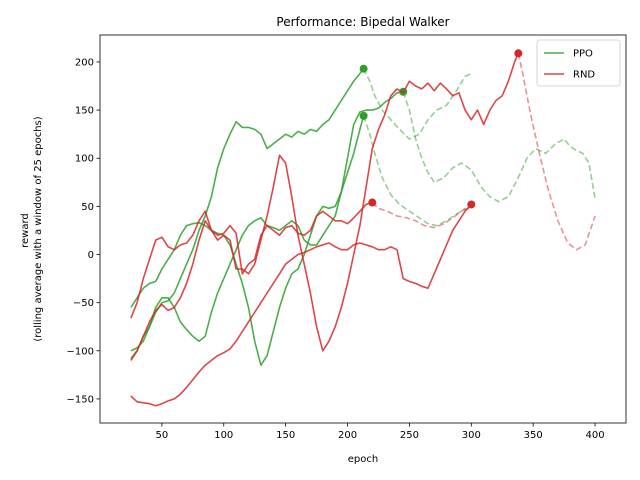 Image resolution: width=640 pixels, height=480 pixels. Describe the element at coordinates (362, 22) in the screenshot. I see `chart-title: Performance: Bipedal Walker` at that location.